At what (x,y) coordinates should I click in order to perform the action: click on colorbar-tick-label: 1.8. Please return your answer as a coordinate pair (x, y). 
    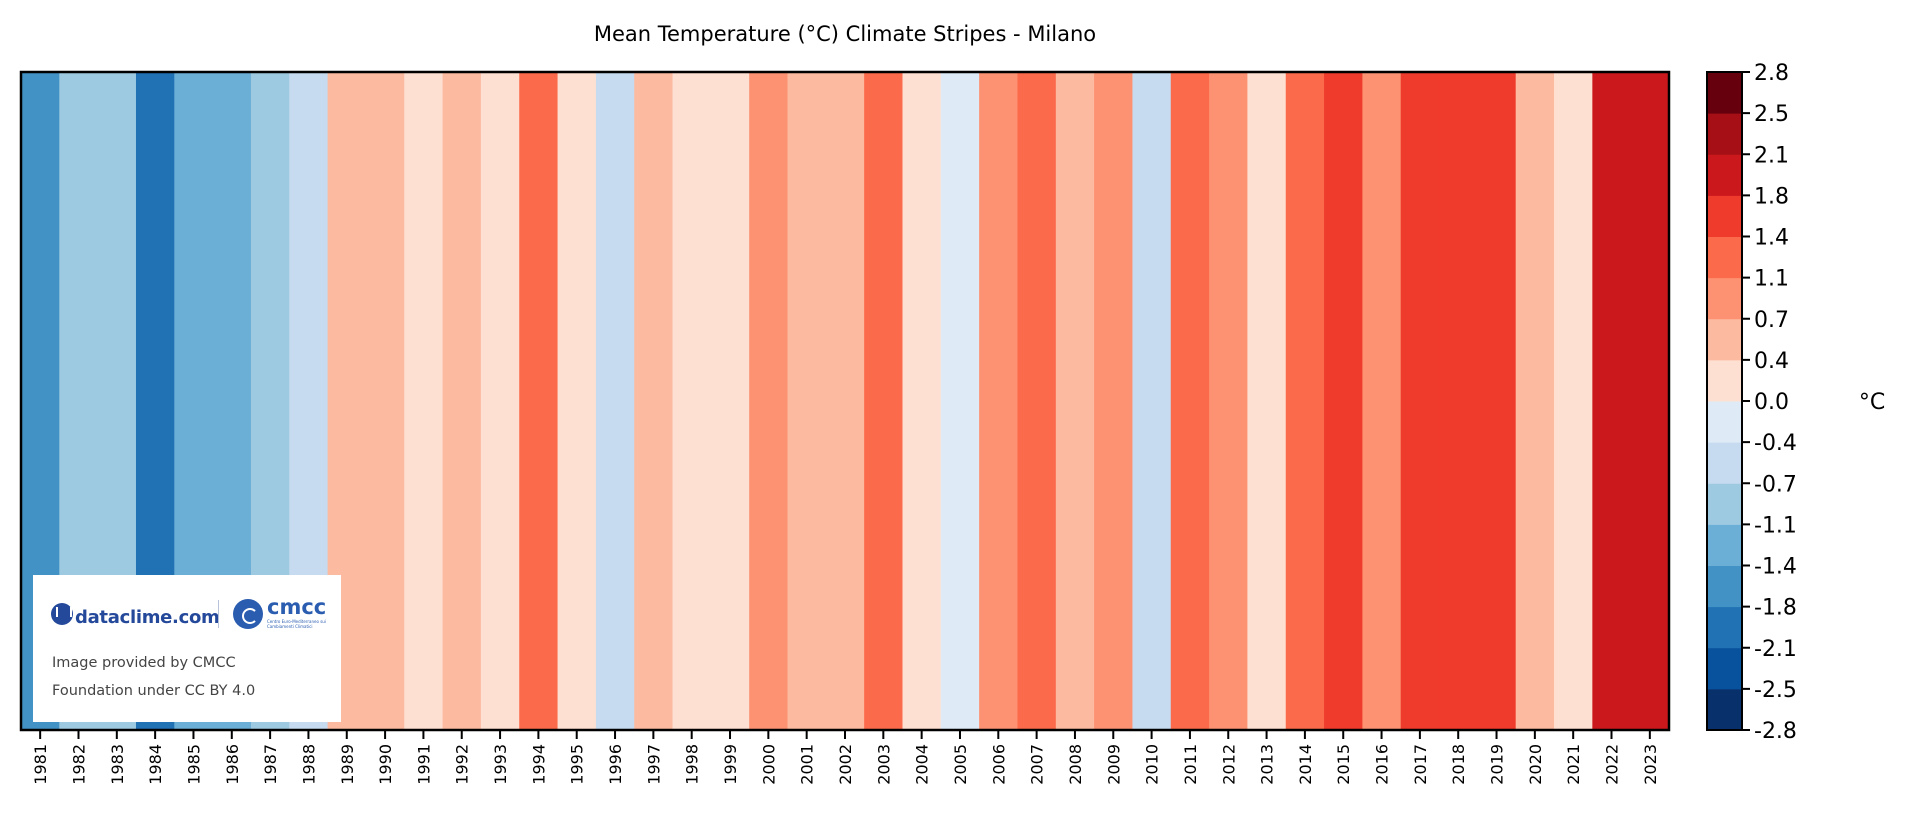
    Looking at the image, I should click on (1771, 196).